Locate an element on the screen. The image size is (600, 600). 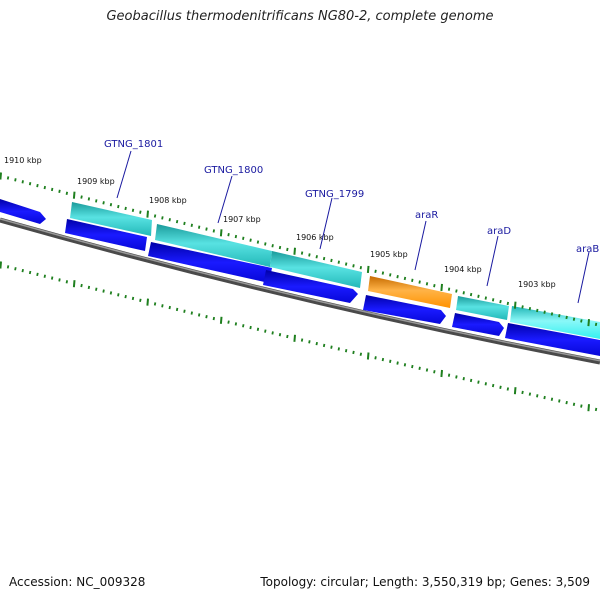
kbp-label: 1910 kbp is located at coordinates (23, 160).